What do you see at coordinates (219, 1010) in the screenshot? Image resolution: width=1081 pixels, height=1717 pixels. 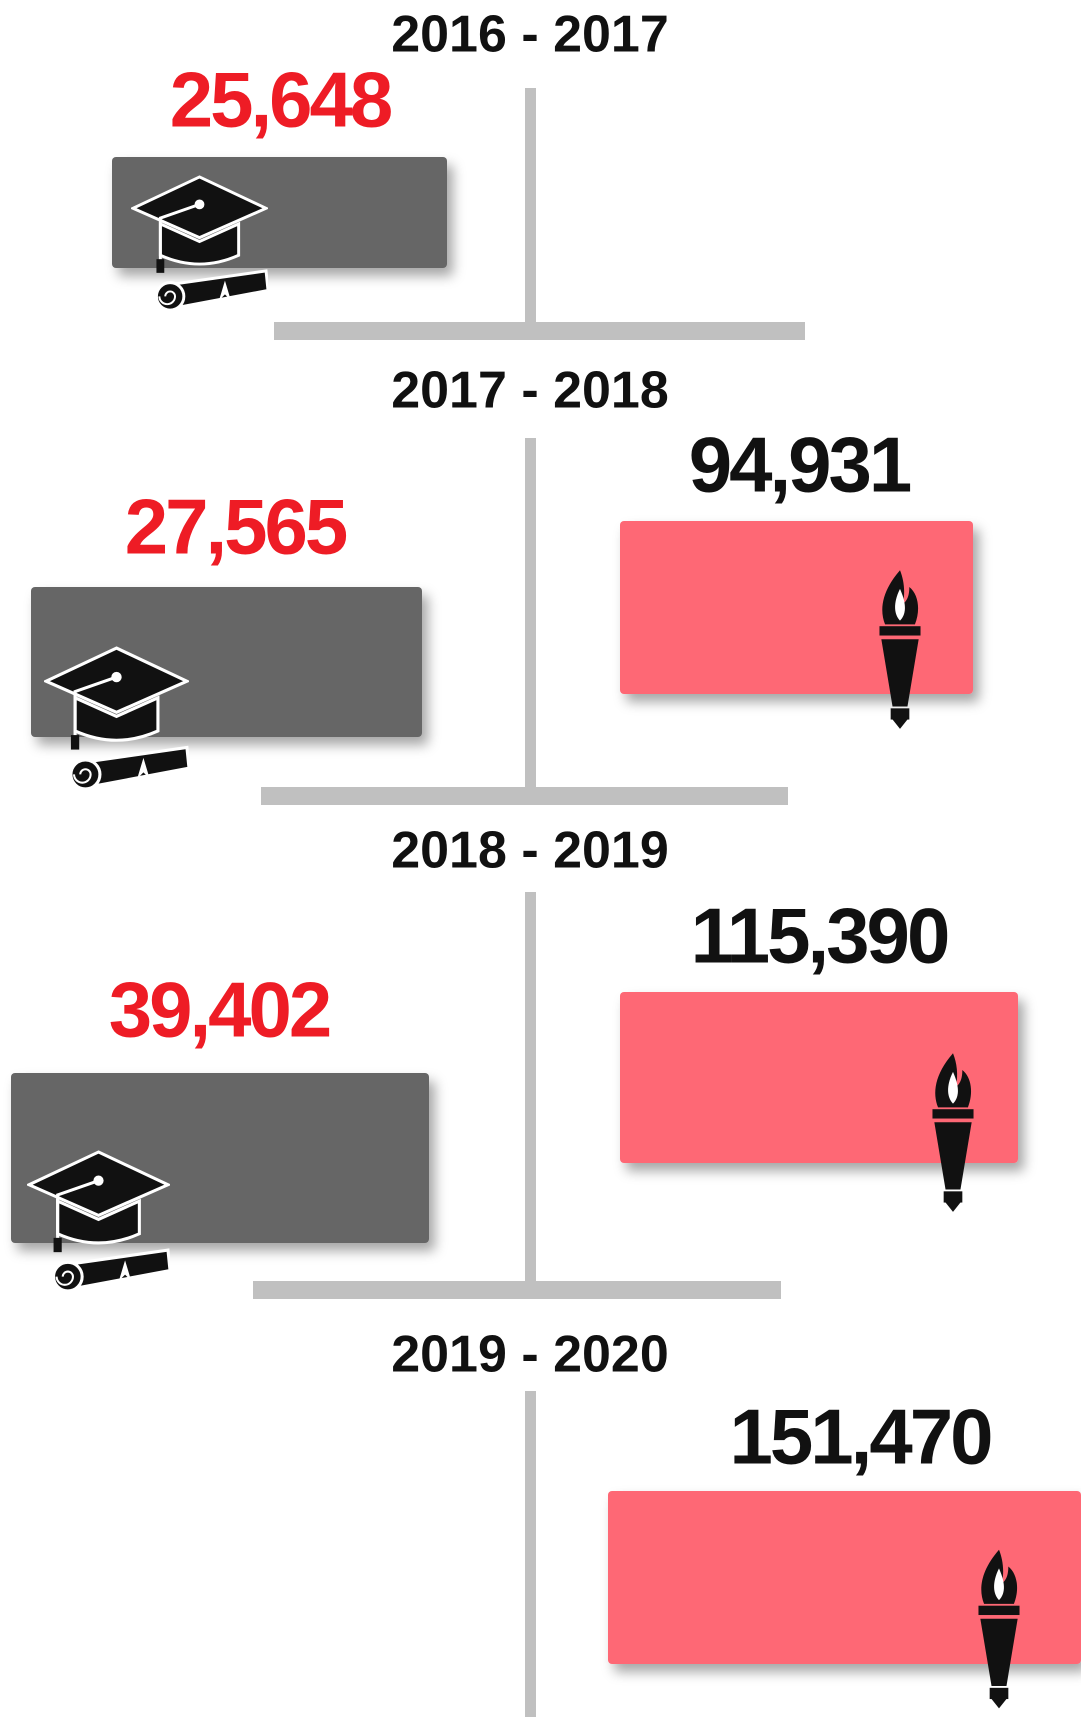 I see `grey-value: 39,402` at bounding box center [219, 1010].